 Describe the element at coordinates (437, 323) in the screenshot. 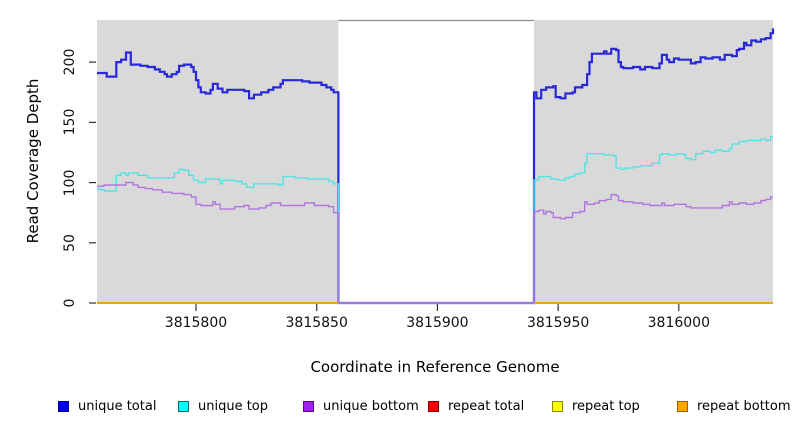

I see `x-tick-label: 3815900` at that location.